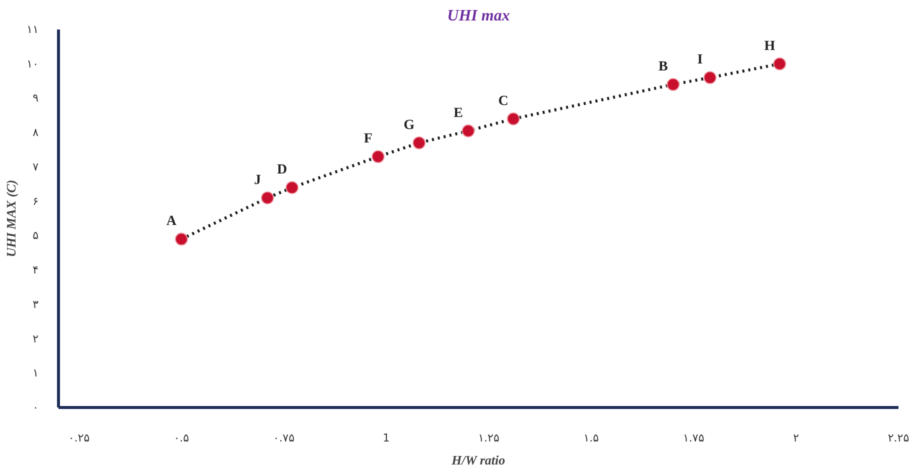 The height and width of the screenshot is (474, 917). I want to click on x-tick-label: ۰.۲۵, so click(79, 438).